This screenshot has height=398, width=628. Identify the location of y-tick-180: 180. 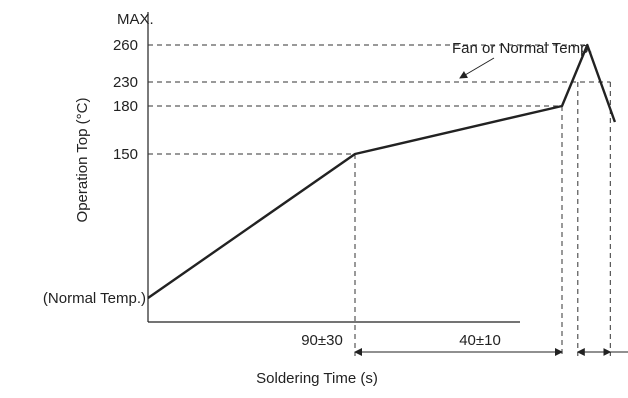
(125, 106).